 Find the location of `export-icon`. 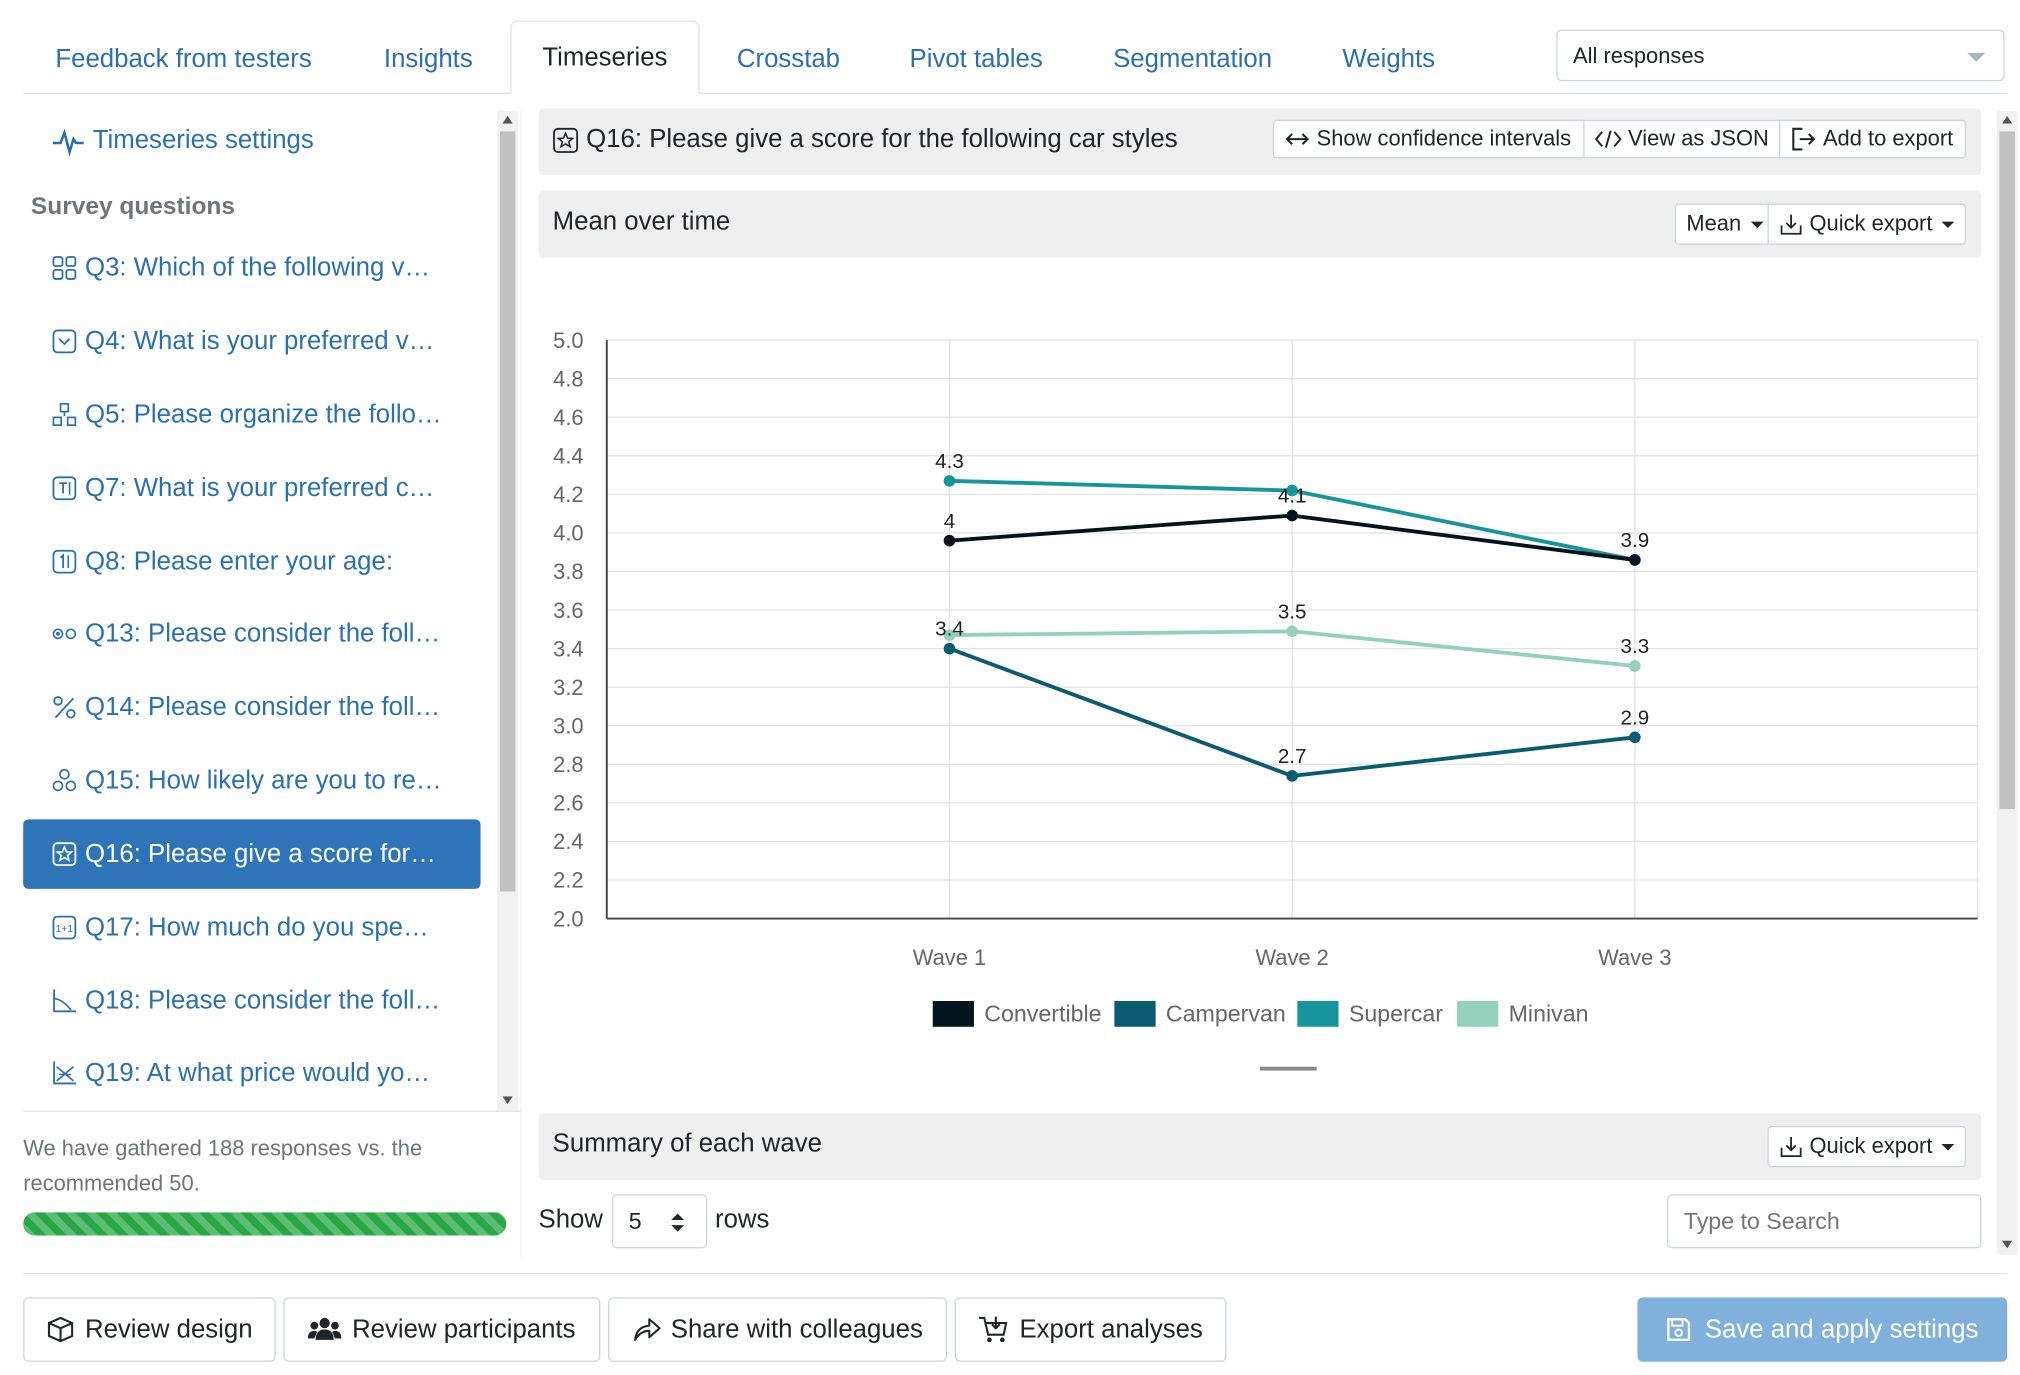

export-icon is located at coordinates (1804, 139).